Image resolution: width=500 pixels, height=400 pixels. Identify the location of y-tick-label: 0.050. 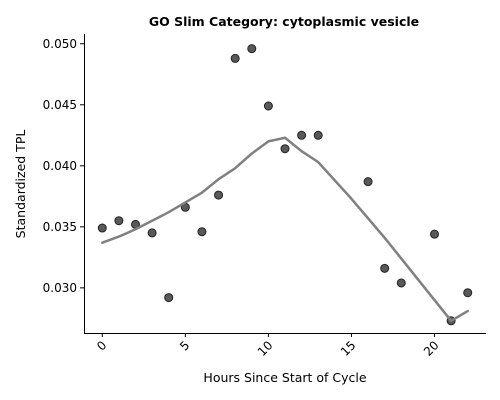
(60, 44).